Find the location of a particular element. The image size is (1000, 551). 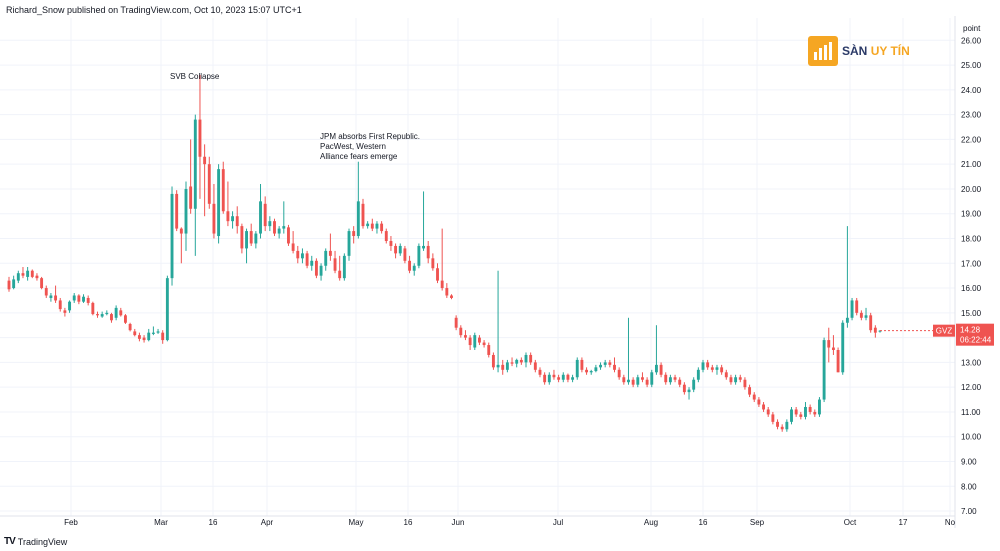

price-tick-label: 19.00 is located at coordinates (971, 214).